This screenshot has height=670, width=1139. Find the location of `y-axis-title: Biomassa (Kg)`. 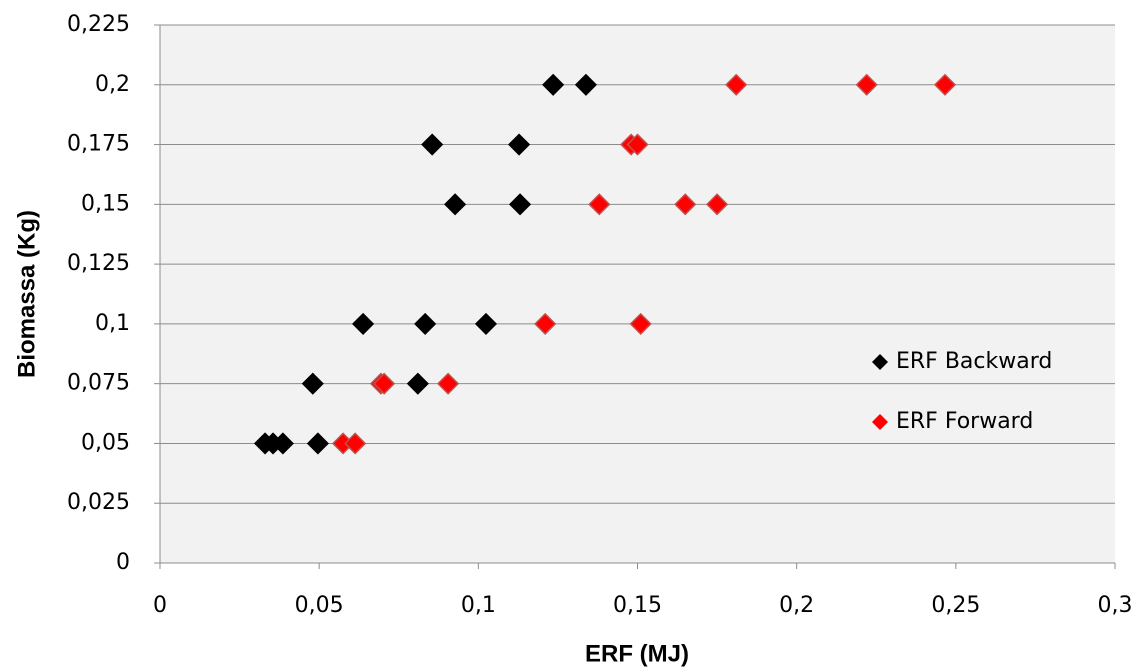

y-axis-title: Biomassa (Kg) is located at coordinates (26, 294).